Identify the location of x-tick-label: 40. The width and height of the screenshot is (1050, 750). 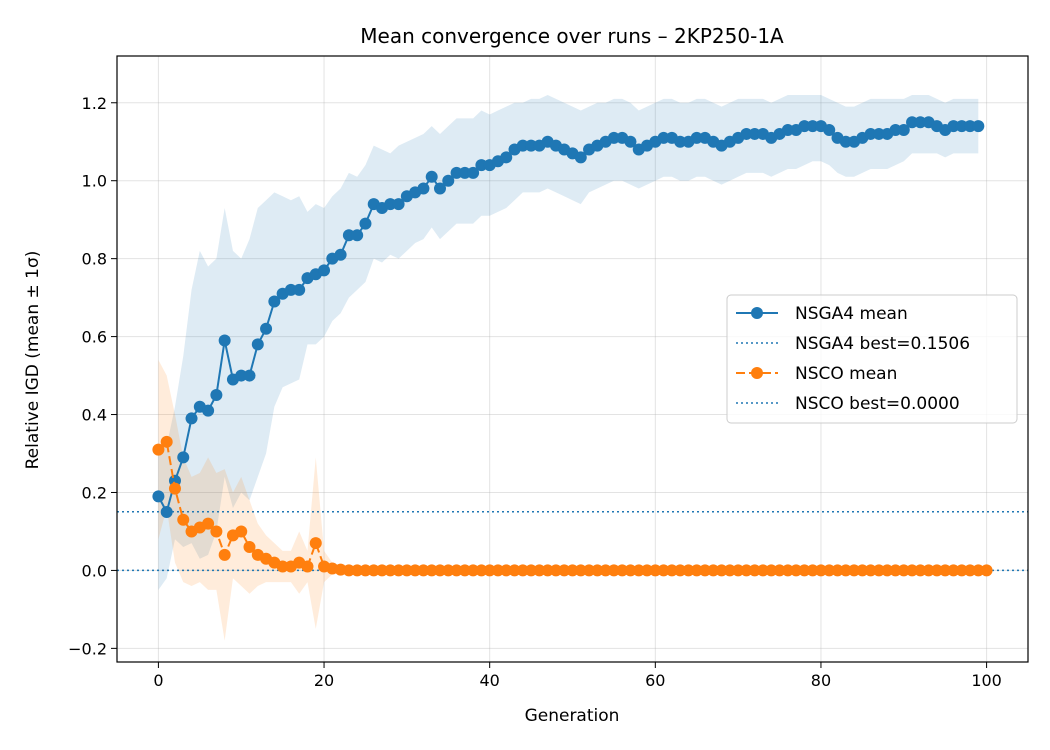
(490, 680).